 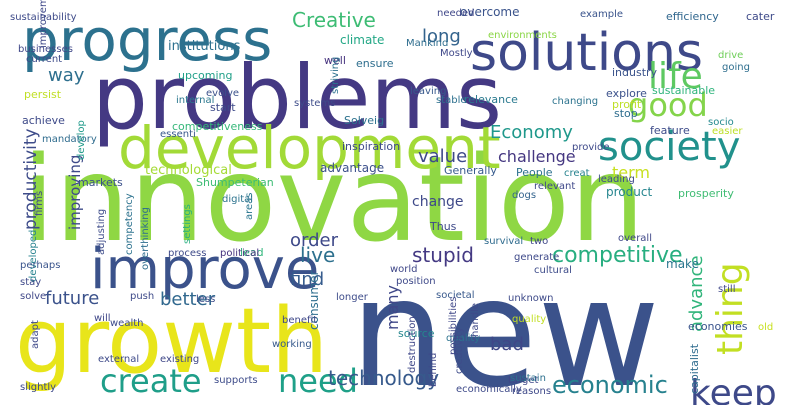 What do you see at coordinates (362, 40) in the screenshot?
I see `word-climate: climate` at bounding box center [362, 40].